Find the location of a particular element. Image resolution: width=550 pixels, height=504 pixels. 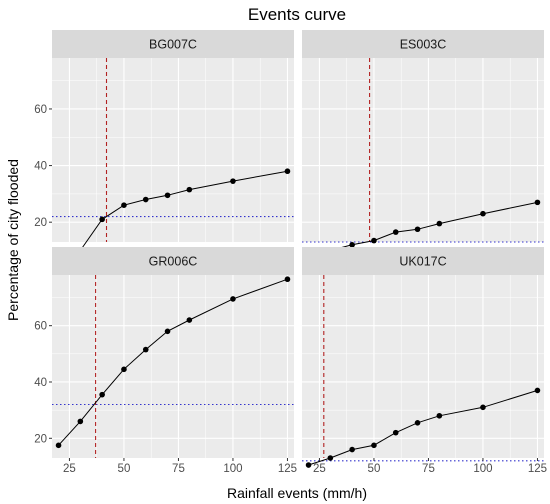

chart-title: Events curve is located at coordinates (297, 14).